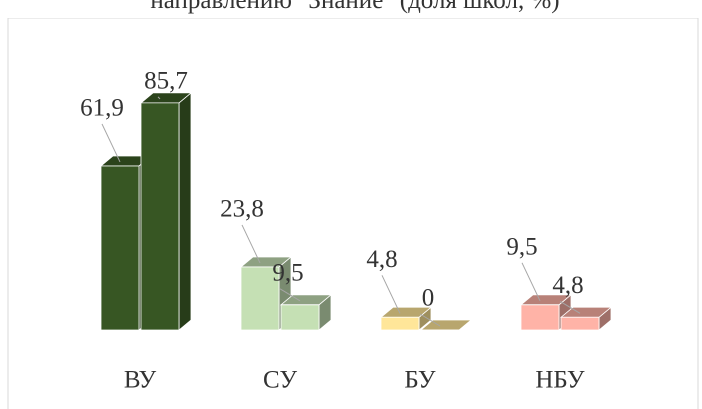 This screenshot has height=409, width=702. I want to click on title-backdrop, so click(351, 9).